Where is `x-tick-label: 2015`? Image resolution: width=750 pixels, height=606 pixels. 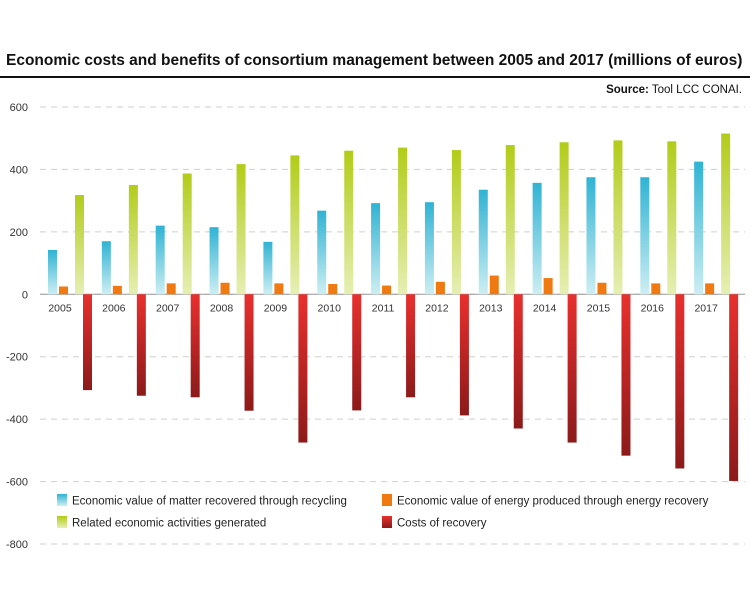
x-tick-label: 2015 is located at coordinates (599, 308).